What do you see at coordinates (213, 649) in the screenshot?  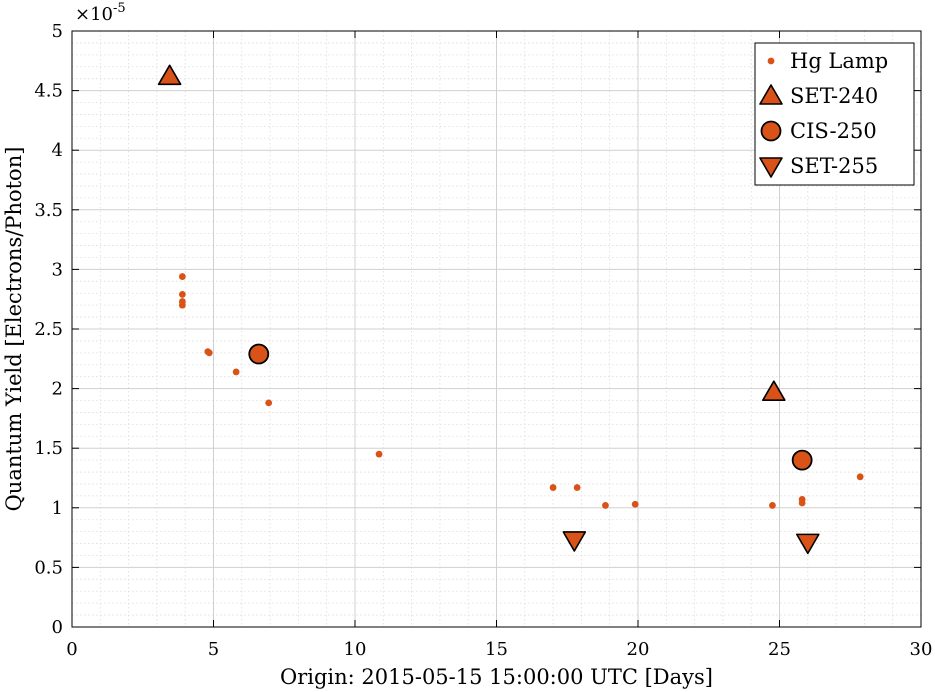 I see `x-tick-label: 5` at bounding box center [213, 649].